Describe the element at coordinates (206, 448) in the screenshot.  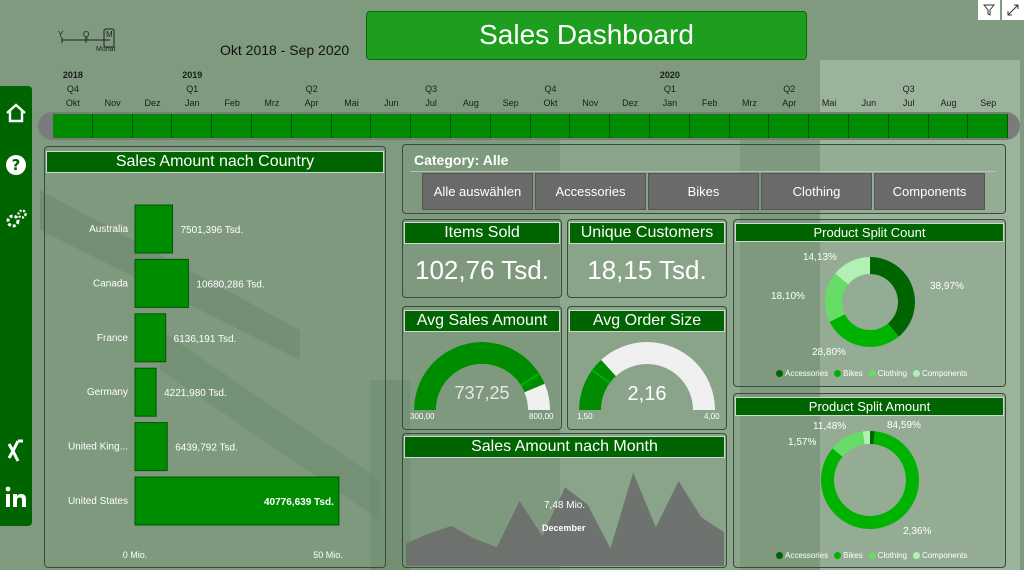
I see `country-value-label: 6439,792 Tsd.` at that location.